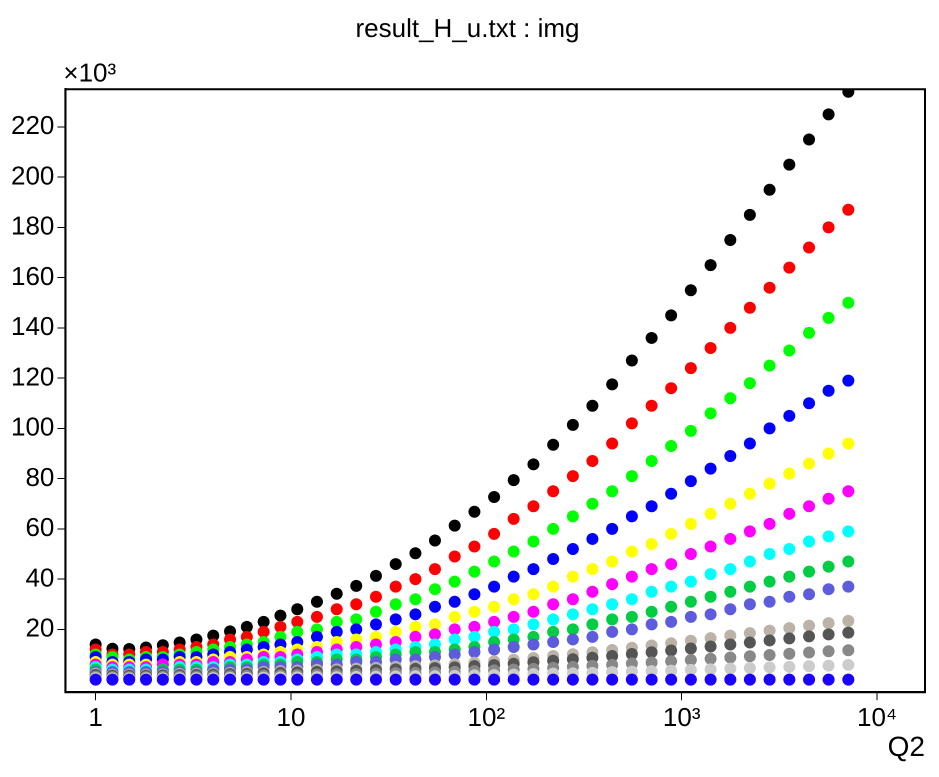 The width and height of the screenshot is (939, 777). I want to click on chart-title: result_H_u.txt : img, so click(468, 27).